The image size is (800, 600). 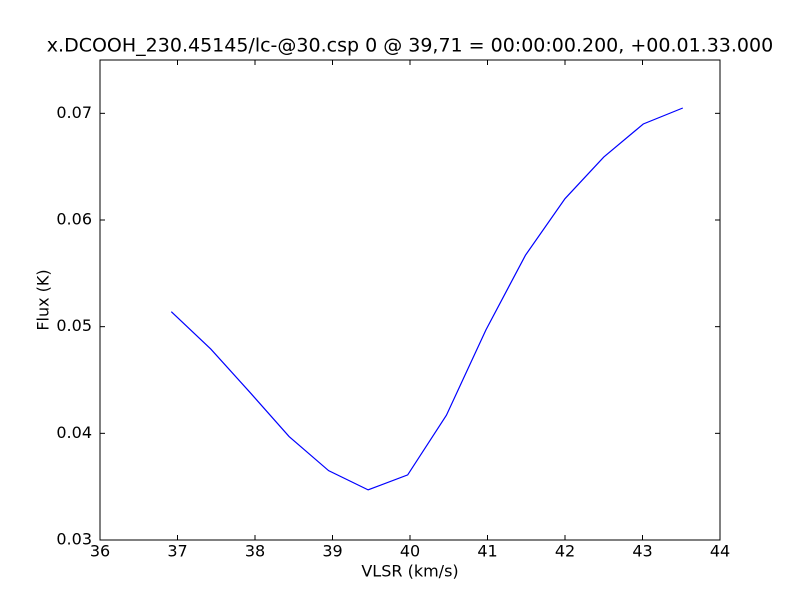 I want to click on x-tick-label: 36, so click(x=100, y=551).